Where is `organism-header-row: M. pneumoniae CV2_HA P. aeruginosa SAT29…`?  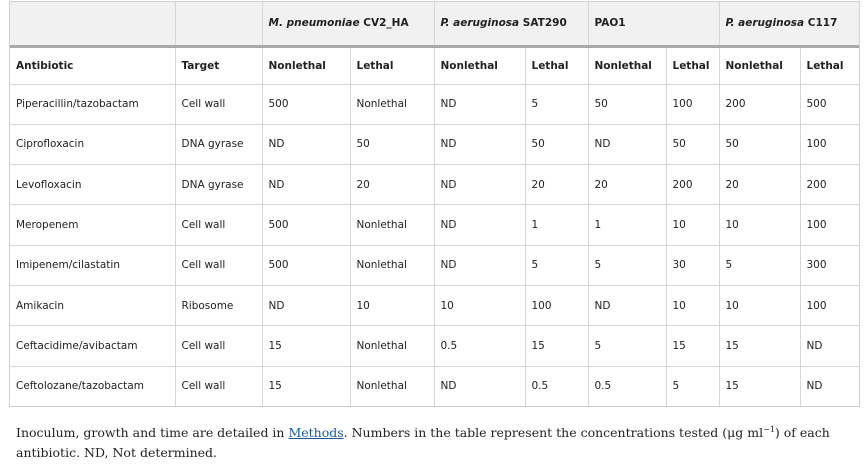
organism-header-row: M. pneumoniae CV2_HA P. aeruginosa SAT29… is located at coordinates (435, 25).